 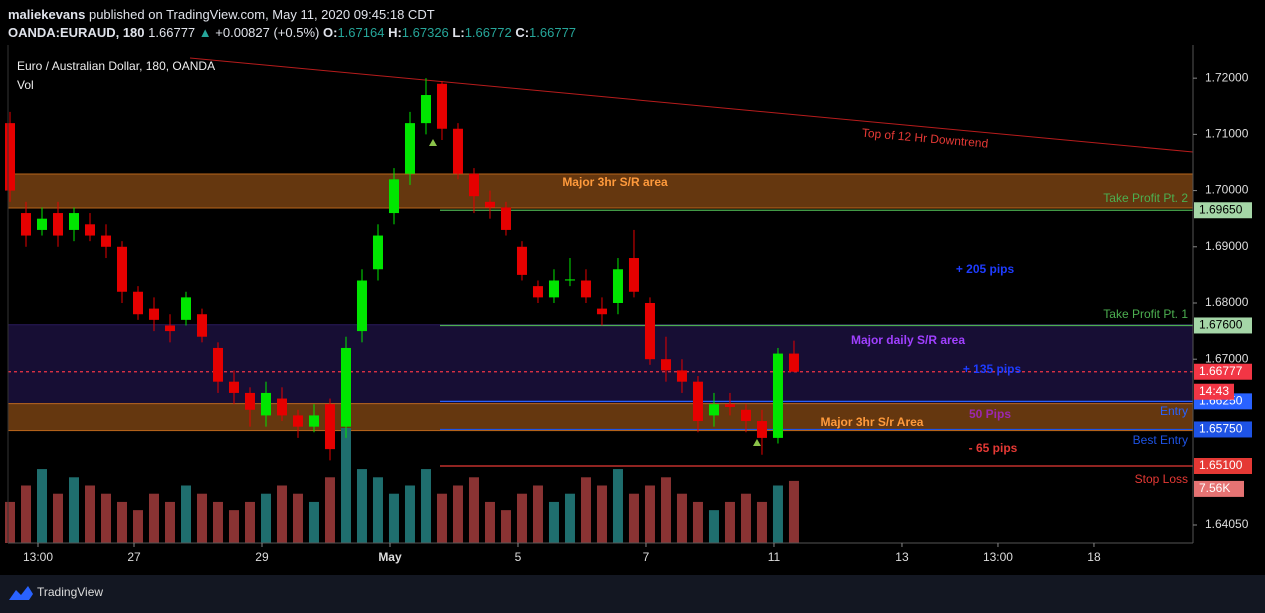 What do you see at coordinates (632, 594) in the screenshot?
I see `footer` at bounding box center [632, 594].